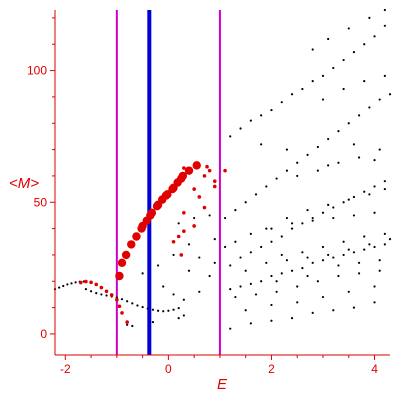  Describe the element at coordinates (271, 369) in the screenshot. I see `x-tick-label: 2` at that location.